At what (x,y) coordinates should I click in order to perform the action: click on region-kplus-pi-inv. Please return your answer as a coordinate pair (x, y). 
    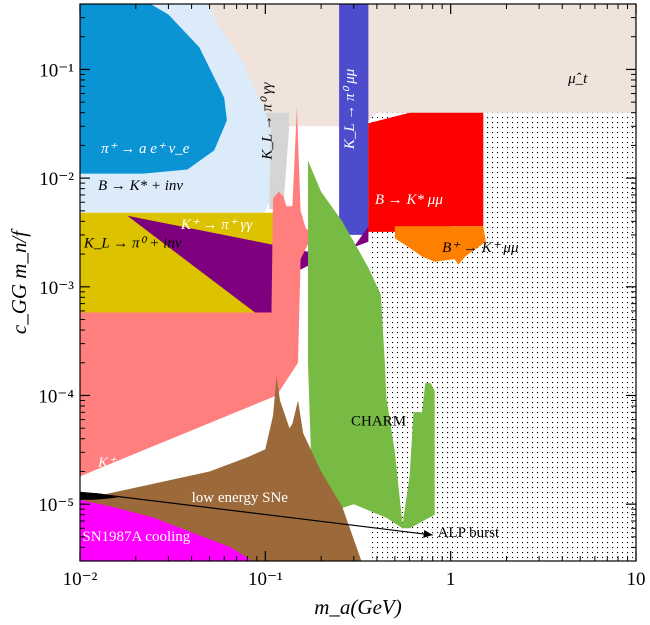
    Looking at the image, I should click on (99, 495).